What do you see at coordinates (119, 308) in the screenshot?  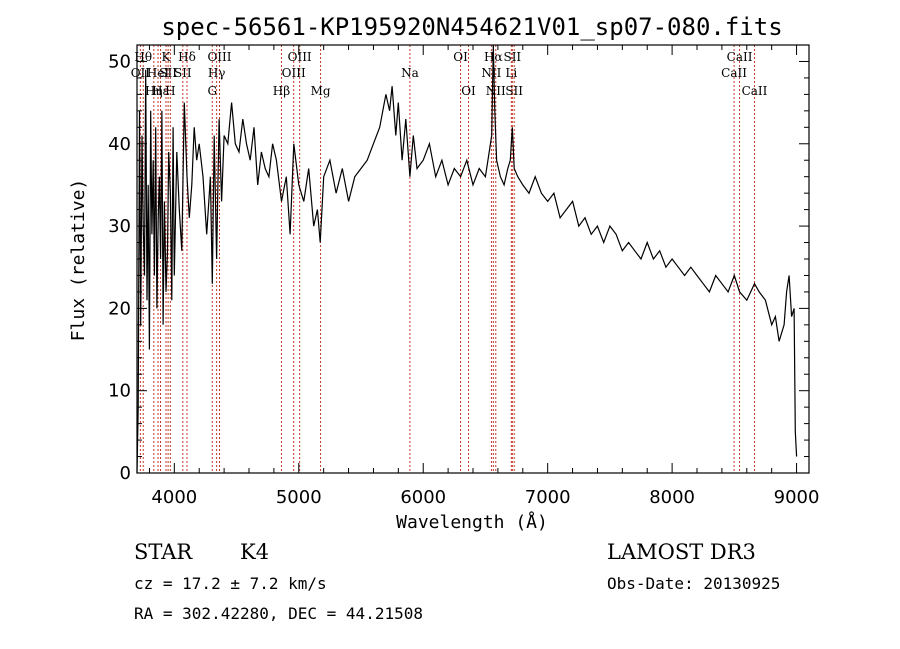 I see `y-tick-label: 20` at bounding box center [119, 308].